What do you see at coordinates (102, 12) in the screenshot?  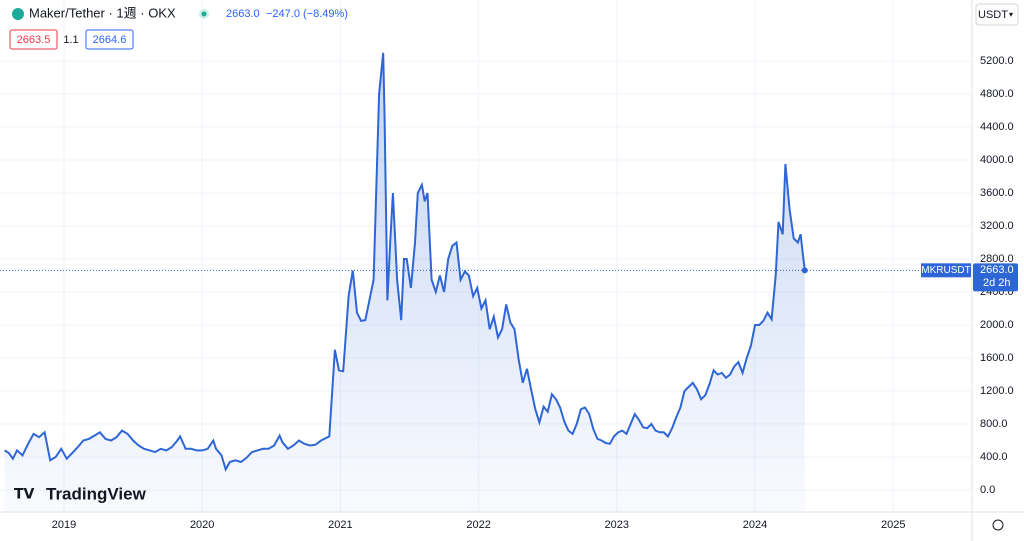 I see `symbol-title: Maker/Tether · 1週 · OKX` at bounding box center [102, 12].